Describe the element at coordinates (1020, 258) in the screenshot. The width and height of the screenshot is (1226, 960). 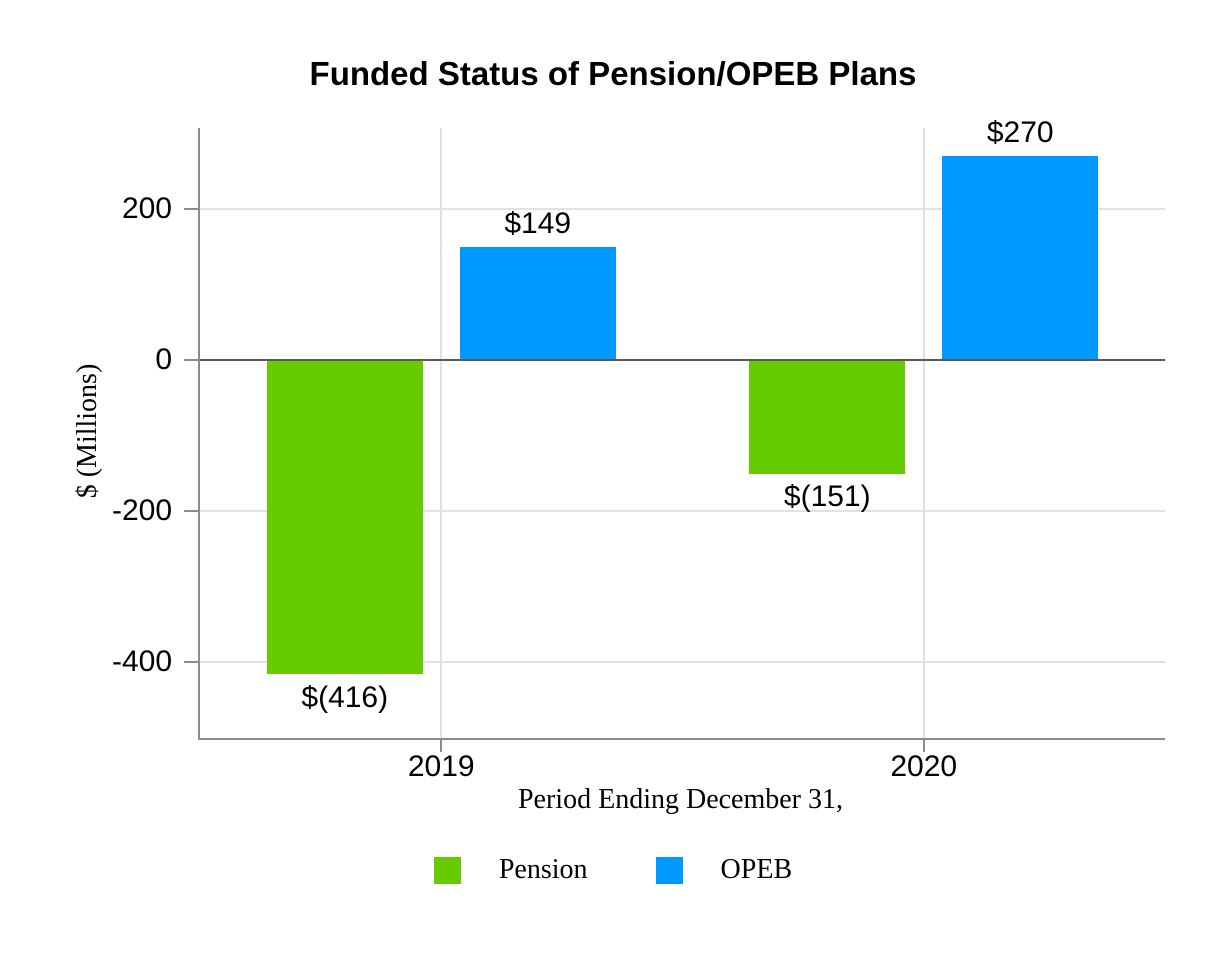
I see `bar-opeb-2020` at that location.